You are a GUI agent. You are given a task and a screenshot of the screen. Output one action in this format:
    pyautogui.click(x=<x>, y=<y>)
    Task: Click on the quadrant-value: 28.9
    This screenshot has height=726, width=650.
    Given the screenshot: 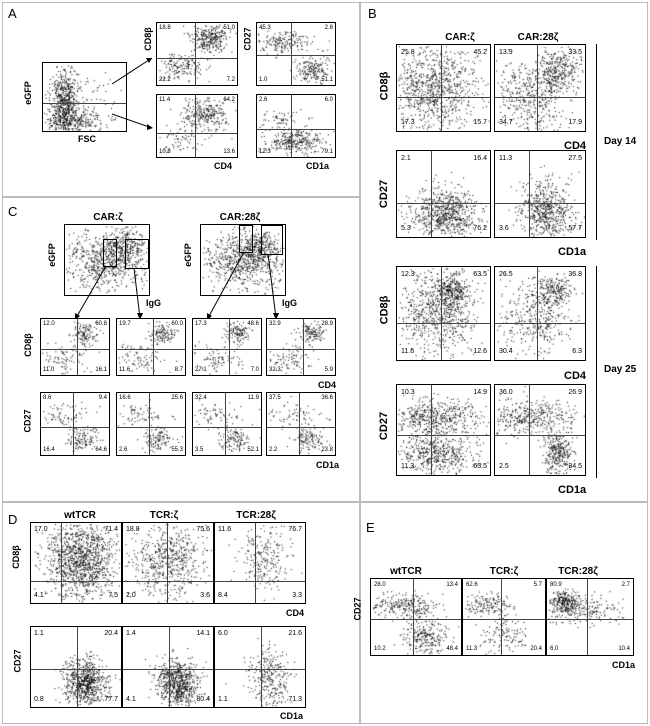 What is the action you would take?
    pyautogui.click(x=327, y=324)
    